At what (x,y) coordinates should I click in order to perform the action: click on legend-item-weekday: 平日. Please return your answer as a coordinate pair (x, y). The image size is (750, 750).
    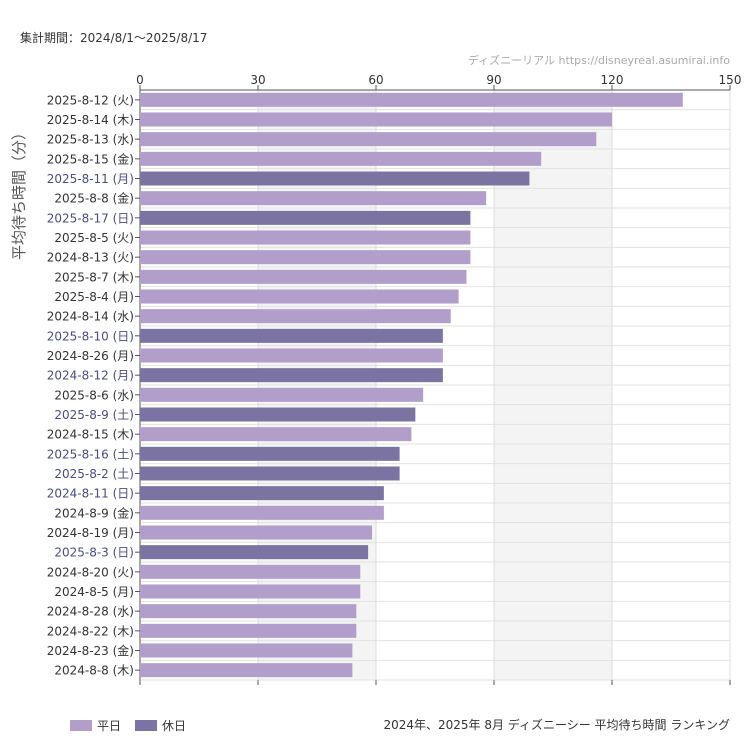
    Looking at the image, I should click on (95, 725).